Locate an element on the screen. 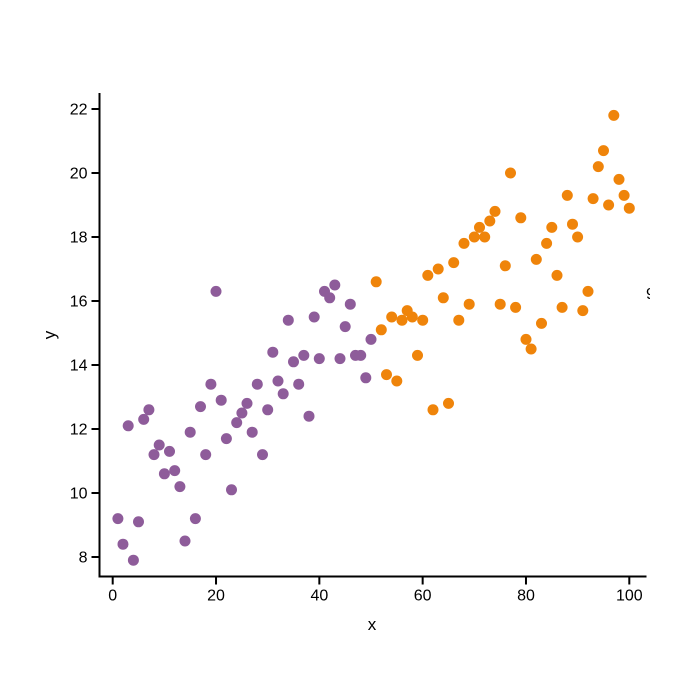  y-tick-label: 20 is located at coordinates (79, 174).